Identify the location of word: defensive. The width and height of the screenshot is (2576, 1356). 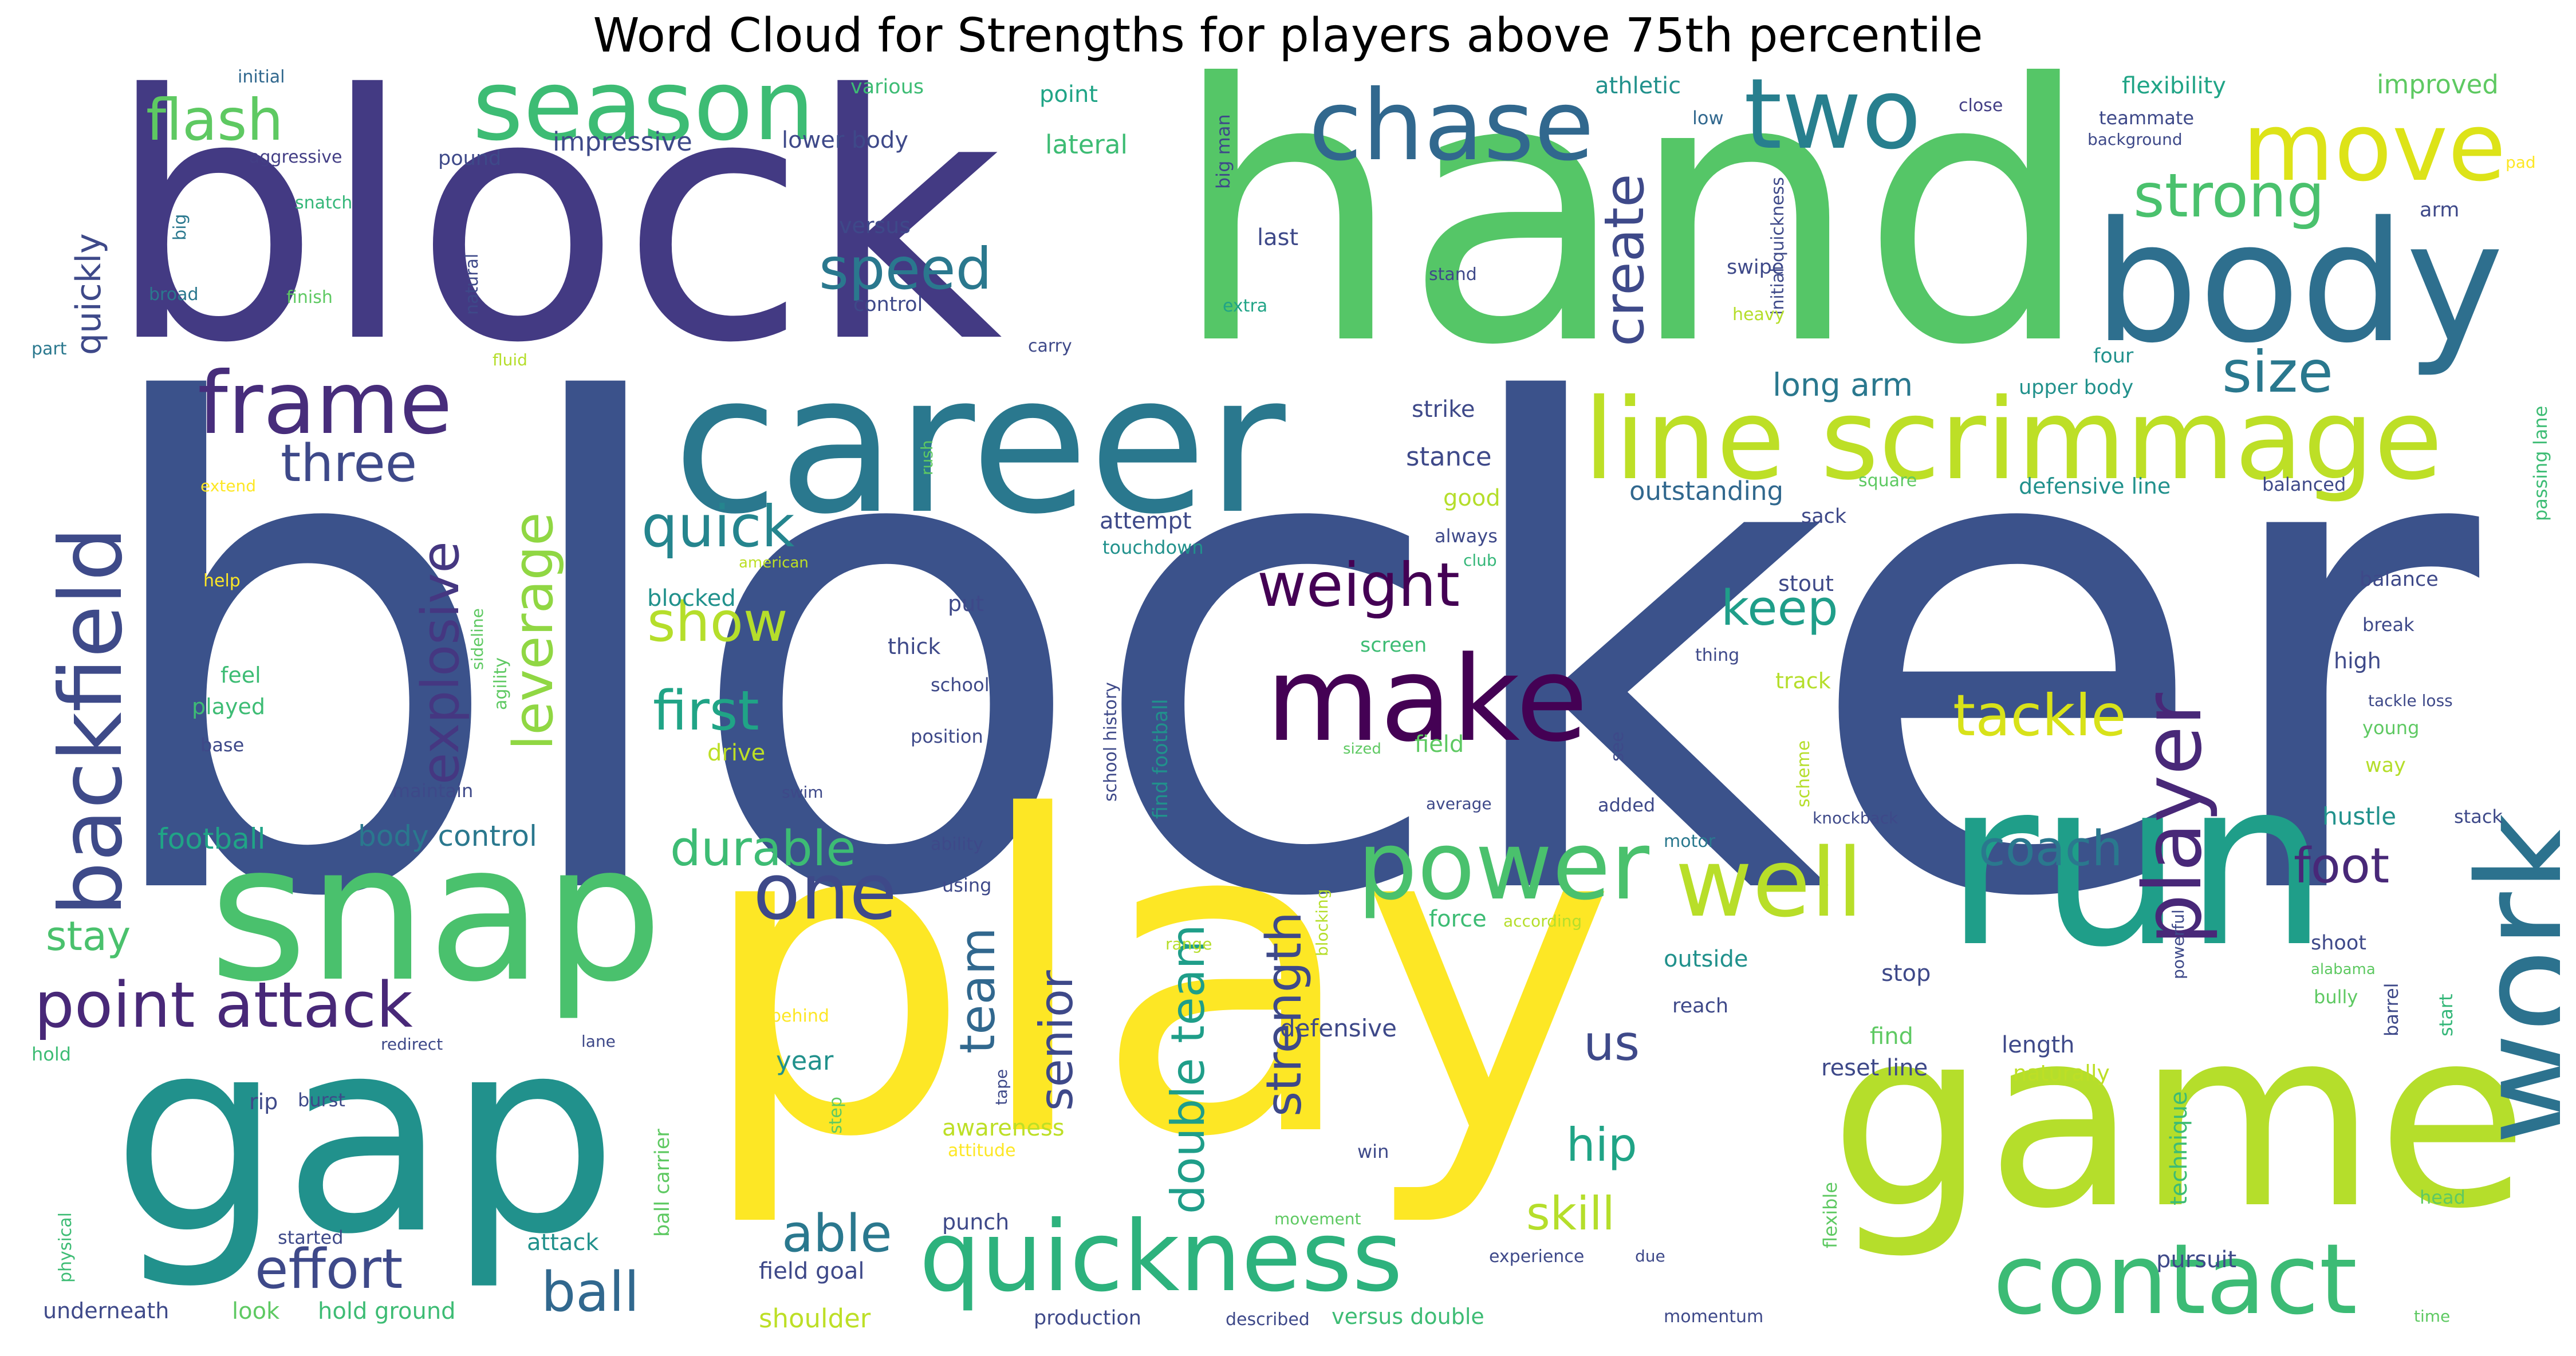
(1339, 1028).